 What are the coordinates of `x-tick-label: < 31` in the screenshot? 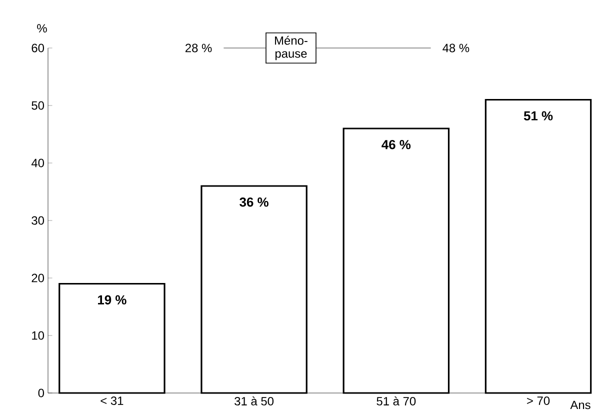 It's located at (112, 400).